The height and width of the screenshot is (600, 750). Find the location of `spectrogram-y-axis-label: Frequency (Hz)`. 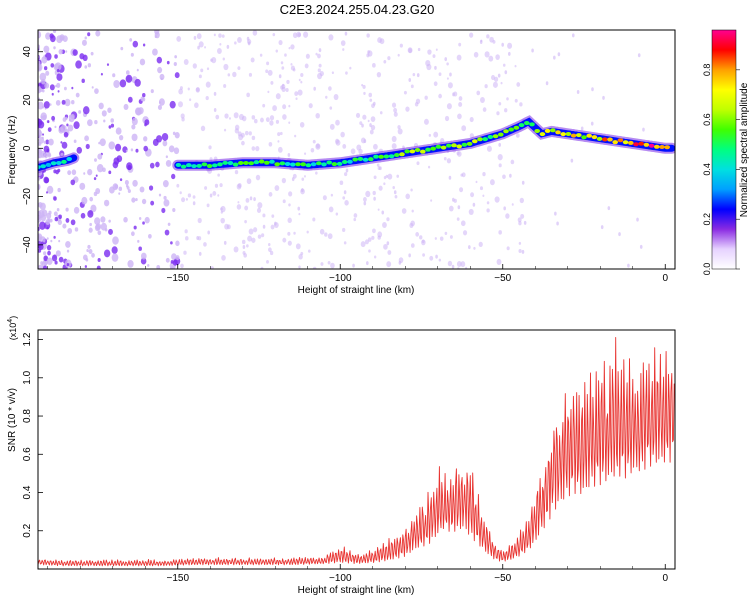

spectrogram-y-axis-label: Frequency (Hz) is located at coordinates (12, 150).